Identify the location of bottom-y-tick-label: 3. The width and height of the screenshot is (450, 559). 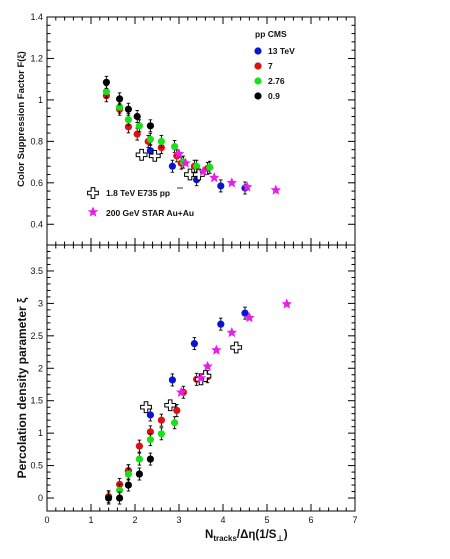
(40, 303).